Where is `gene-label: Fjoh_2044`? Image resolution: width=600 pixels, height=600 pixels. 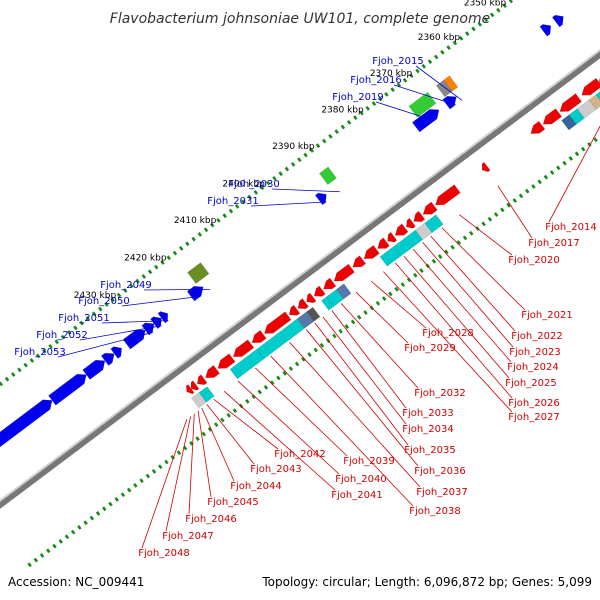 gene-label: Fjoh_2044 is located at coordinates (255, 486).